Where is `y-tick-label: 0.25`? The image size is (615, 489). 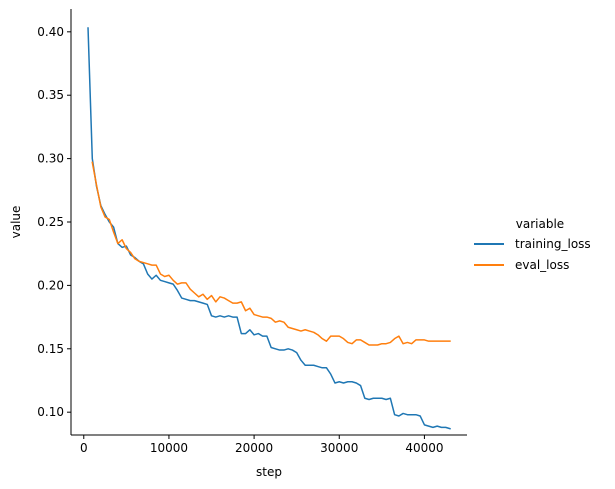 y-tick-label: 0.25 is located at coordinates (50, 222).